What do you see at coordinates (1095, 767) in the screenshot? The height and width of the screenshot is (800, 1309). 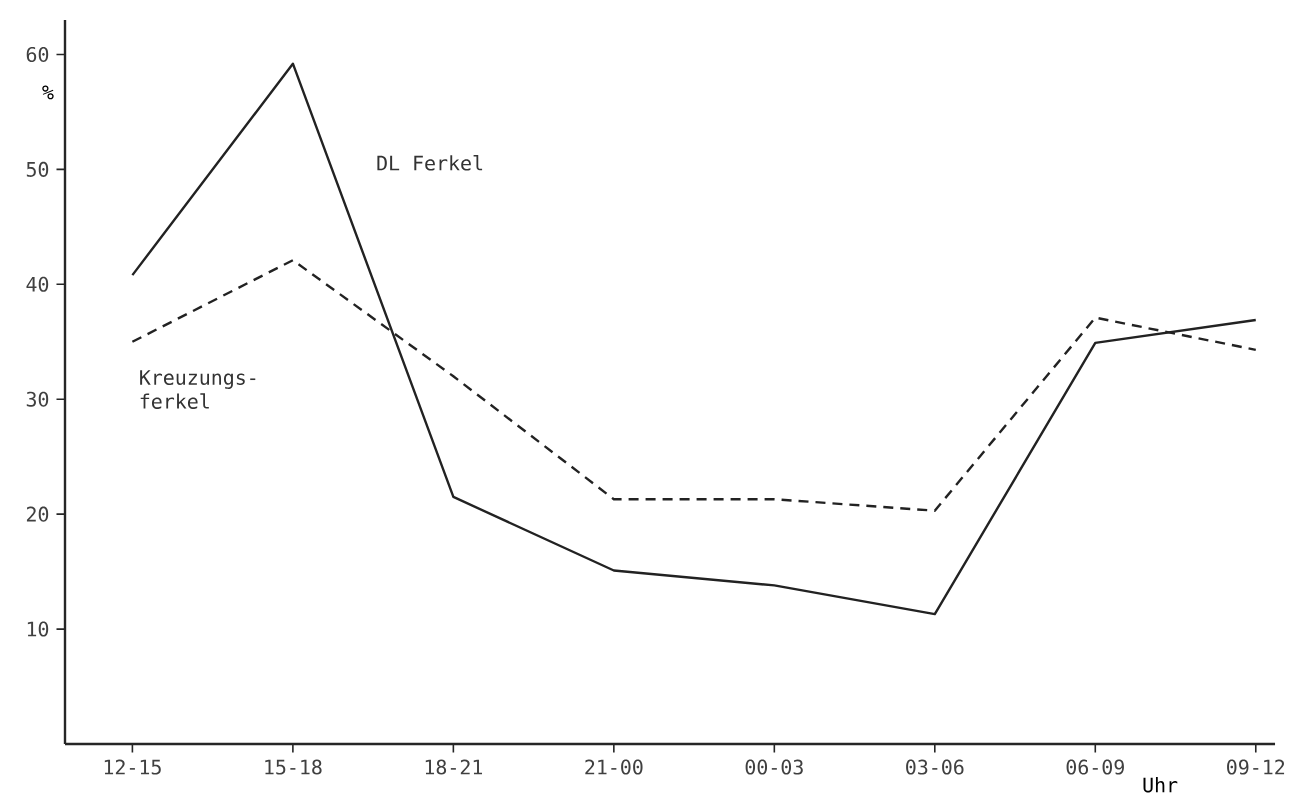 I see `x-tick-label: 06-09` at bounding box center [1095, 767].